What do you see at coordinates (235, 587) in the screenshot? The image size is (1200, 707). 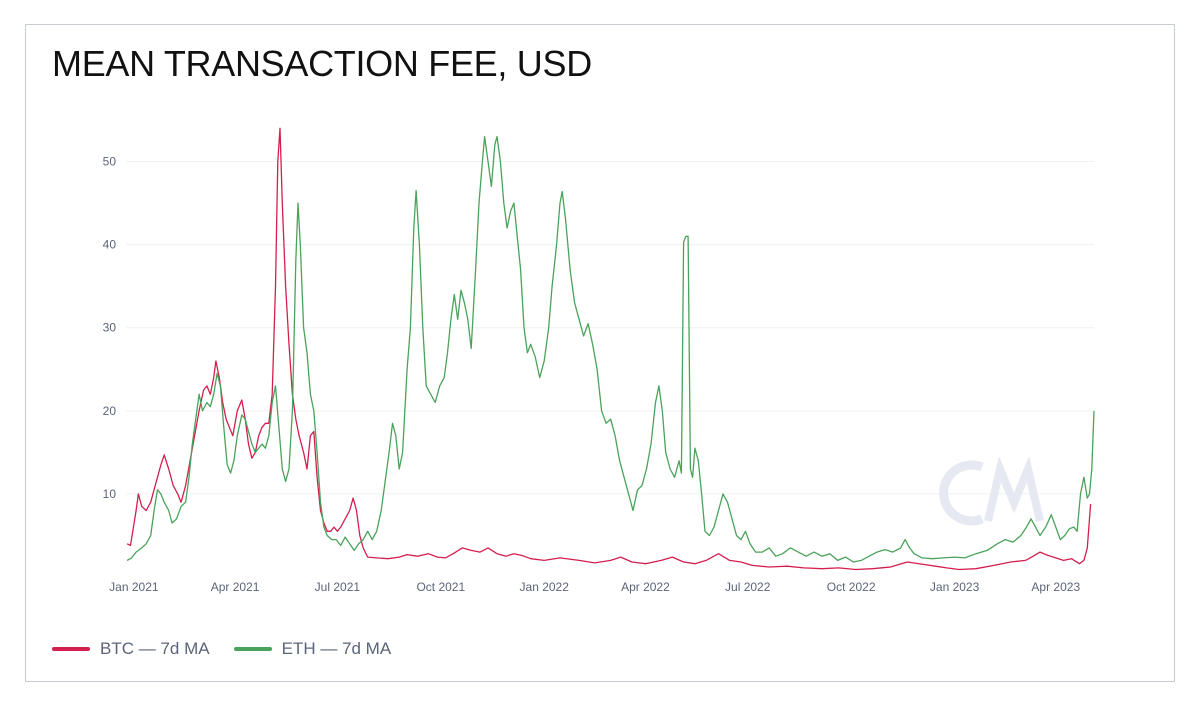 I see `x-tick-label: Apr 2021` at bounding box center [235, 587].